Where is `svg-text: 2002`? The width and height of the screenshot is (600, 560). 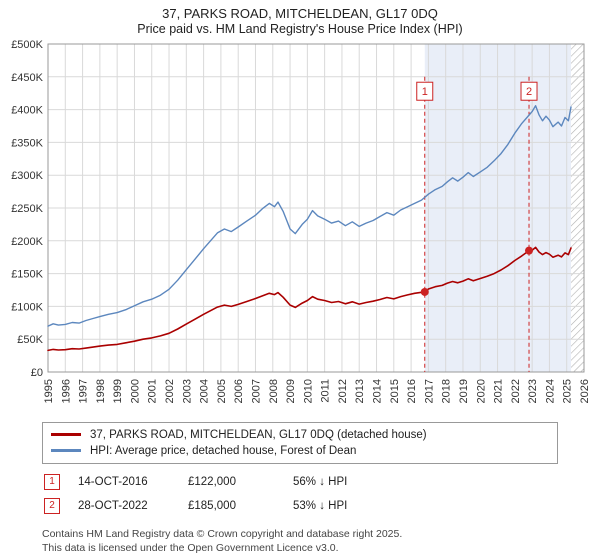 svg-text: 2002 is located at coordinates (170, 391).